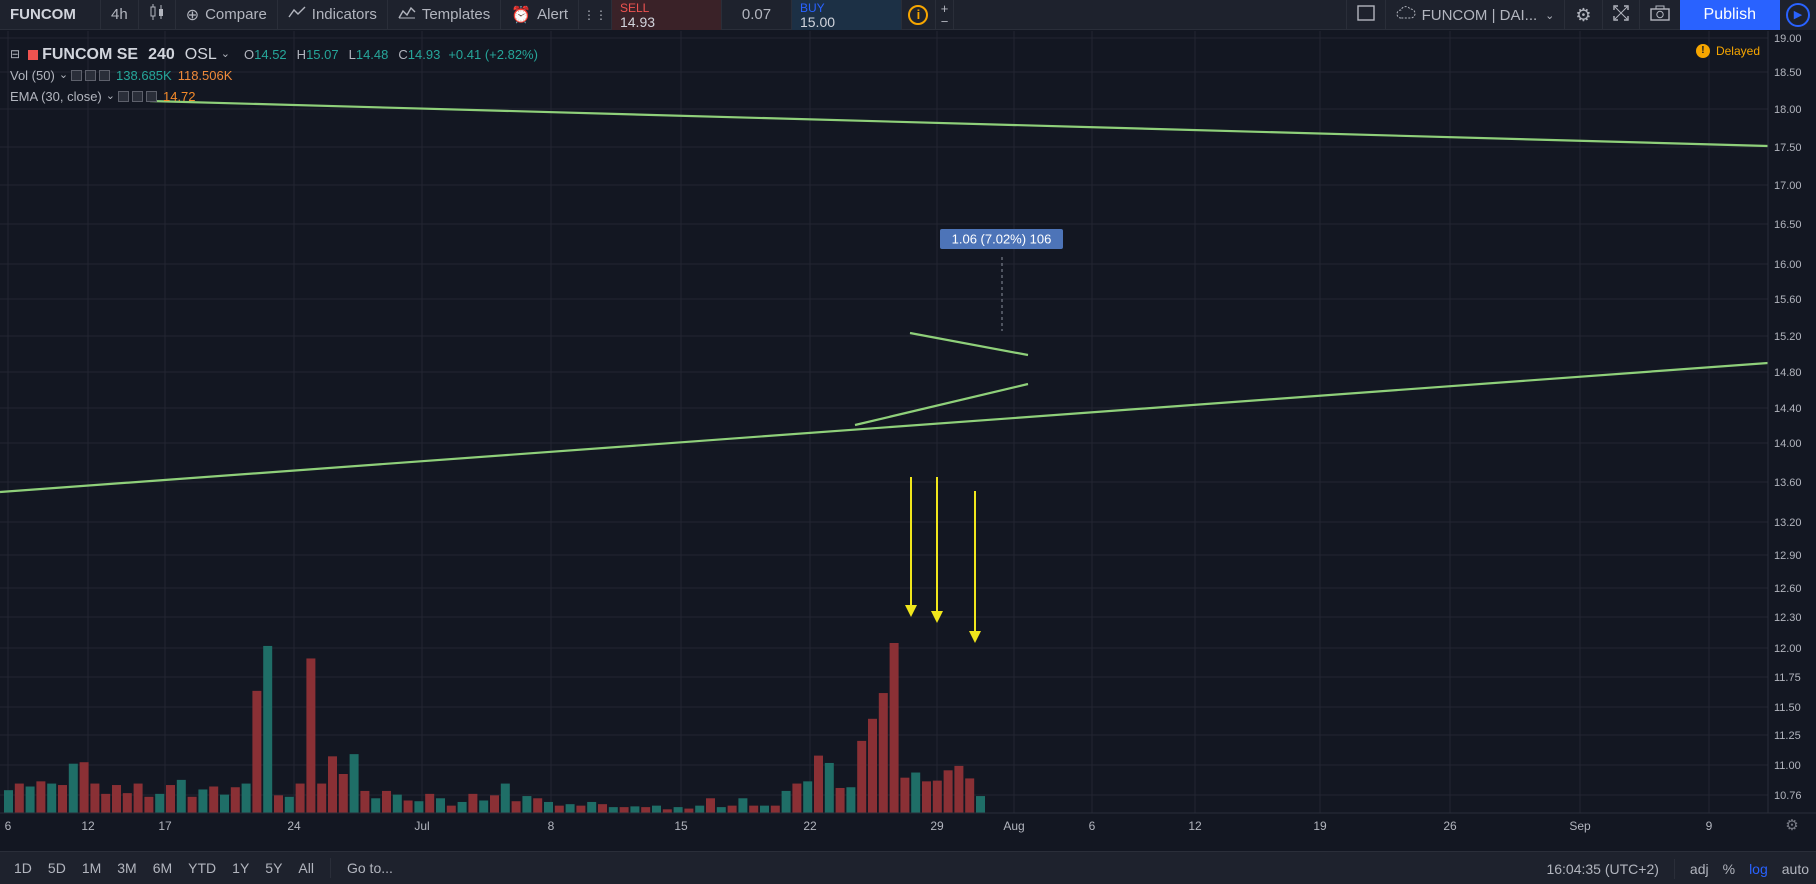 This screenshot has height=884, width=1816. I want to click on publish-button: Publish, so click(1729, 15).